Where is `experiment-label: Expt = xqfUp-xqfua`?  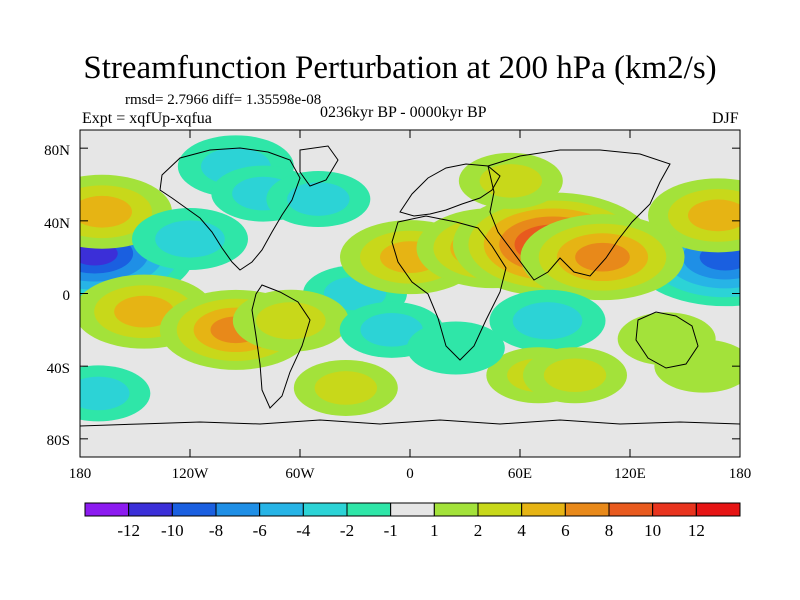 experiment-label: Expt = xqfUp-xqfua is located at coordinates (147, 118).